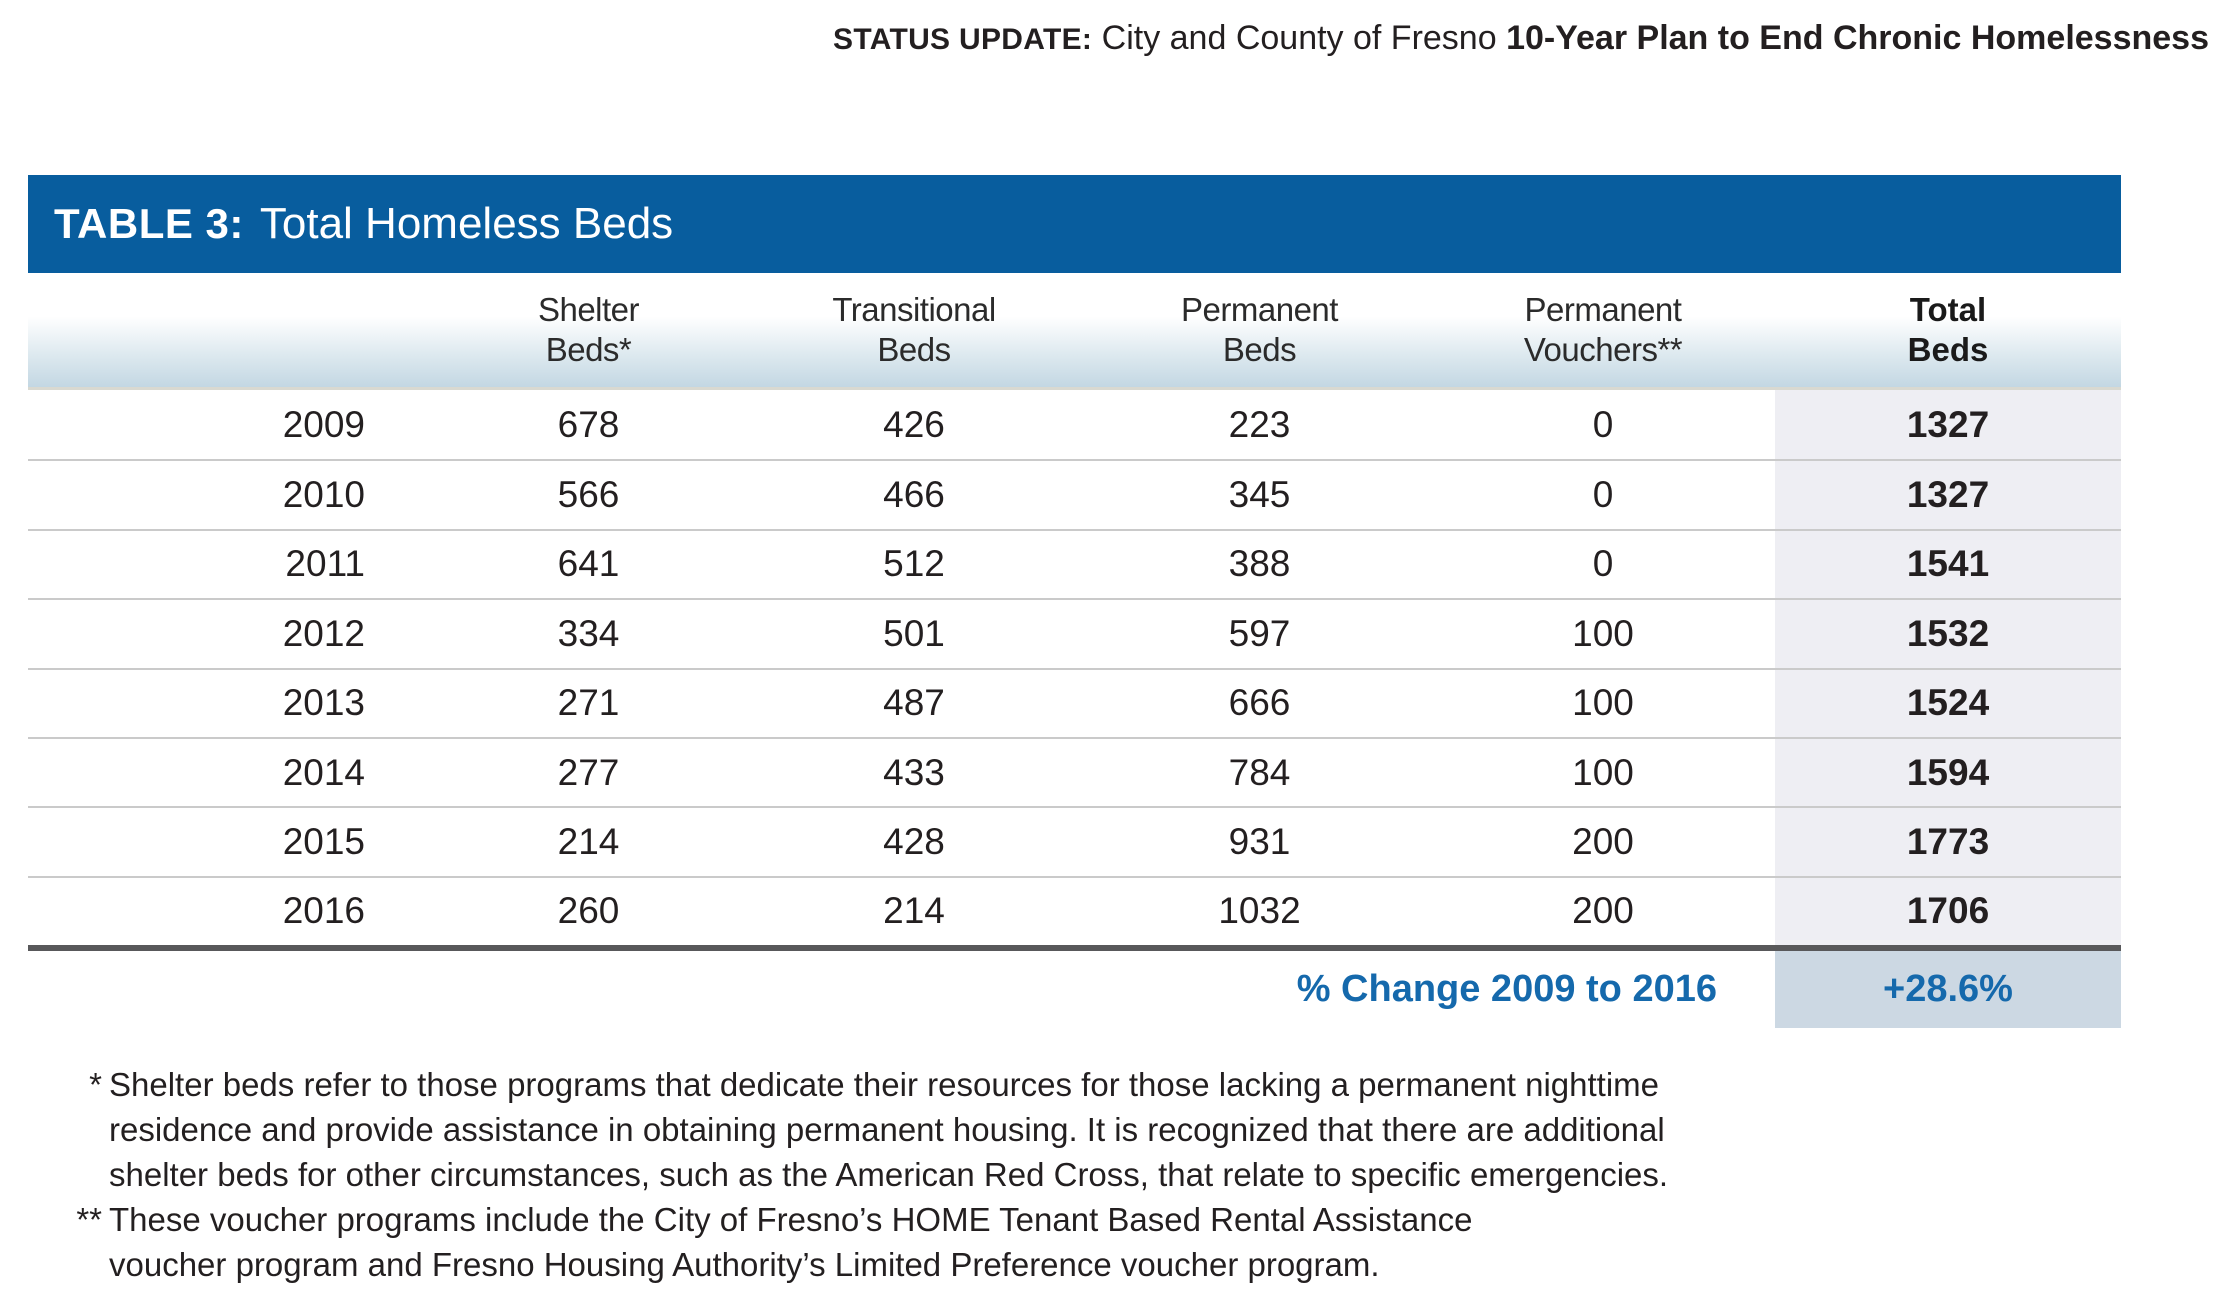 This screenshot has height=1313, width=2215. What do you see at coordinates (914, 772) in the screenshot?
I see `transitional-beds-cell: 433` at bounding box center [914, 772].